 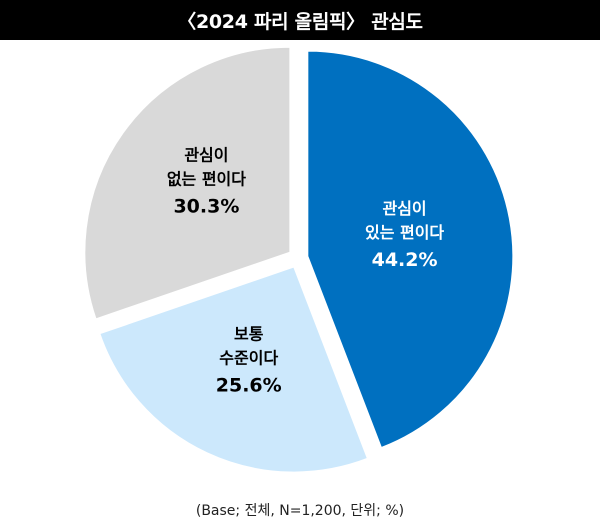 What do you see at coordinates (206, 179) in the screenshot?
I see `slice-label-line2-3: 없는 편이다` at bounding box center [206, 179].